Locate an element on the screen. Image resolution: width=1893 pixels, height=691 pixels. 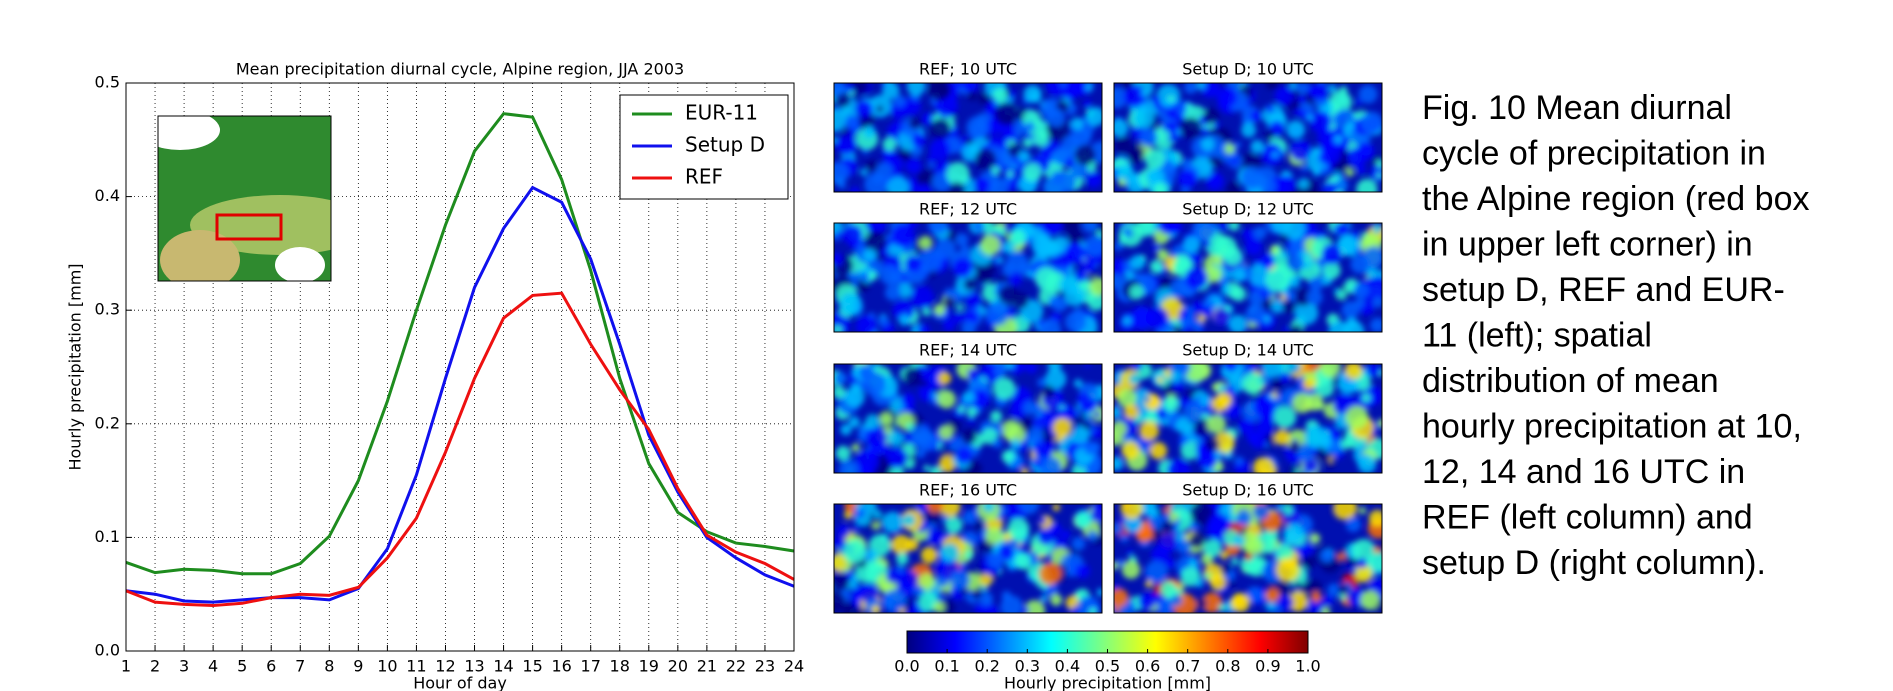
map-title: Setup D; 10 UTC is located at coordinates (1248, 69).